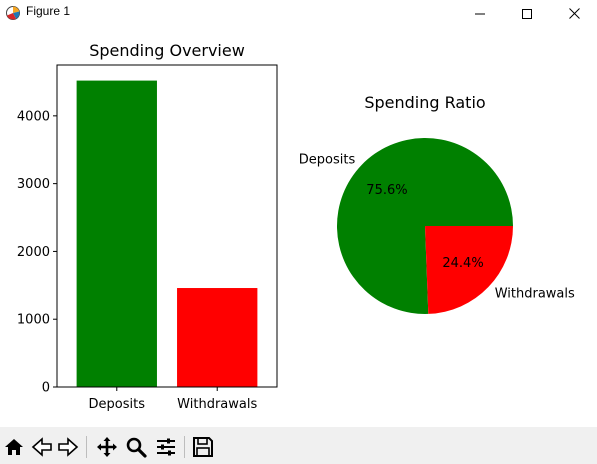 This screenshot has width=597, height=464. I want to click on pie-label: Withdrawals, so click(535, 294).